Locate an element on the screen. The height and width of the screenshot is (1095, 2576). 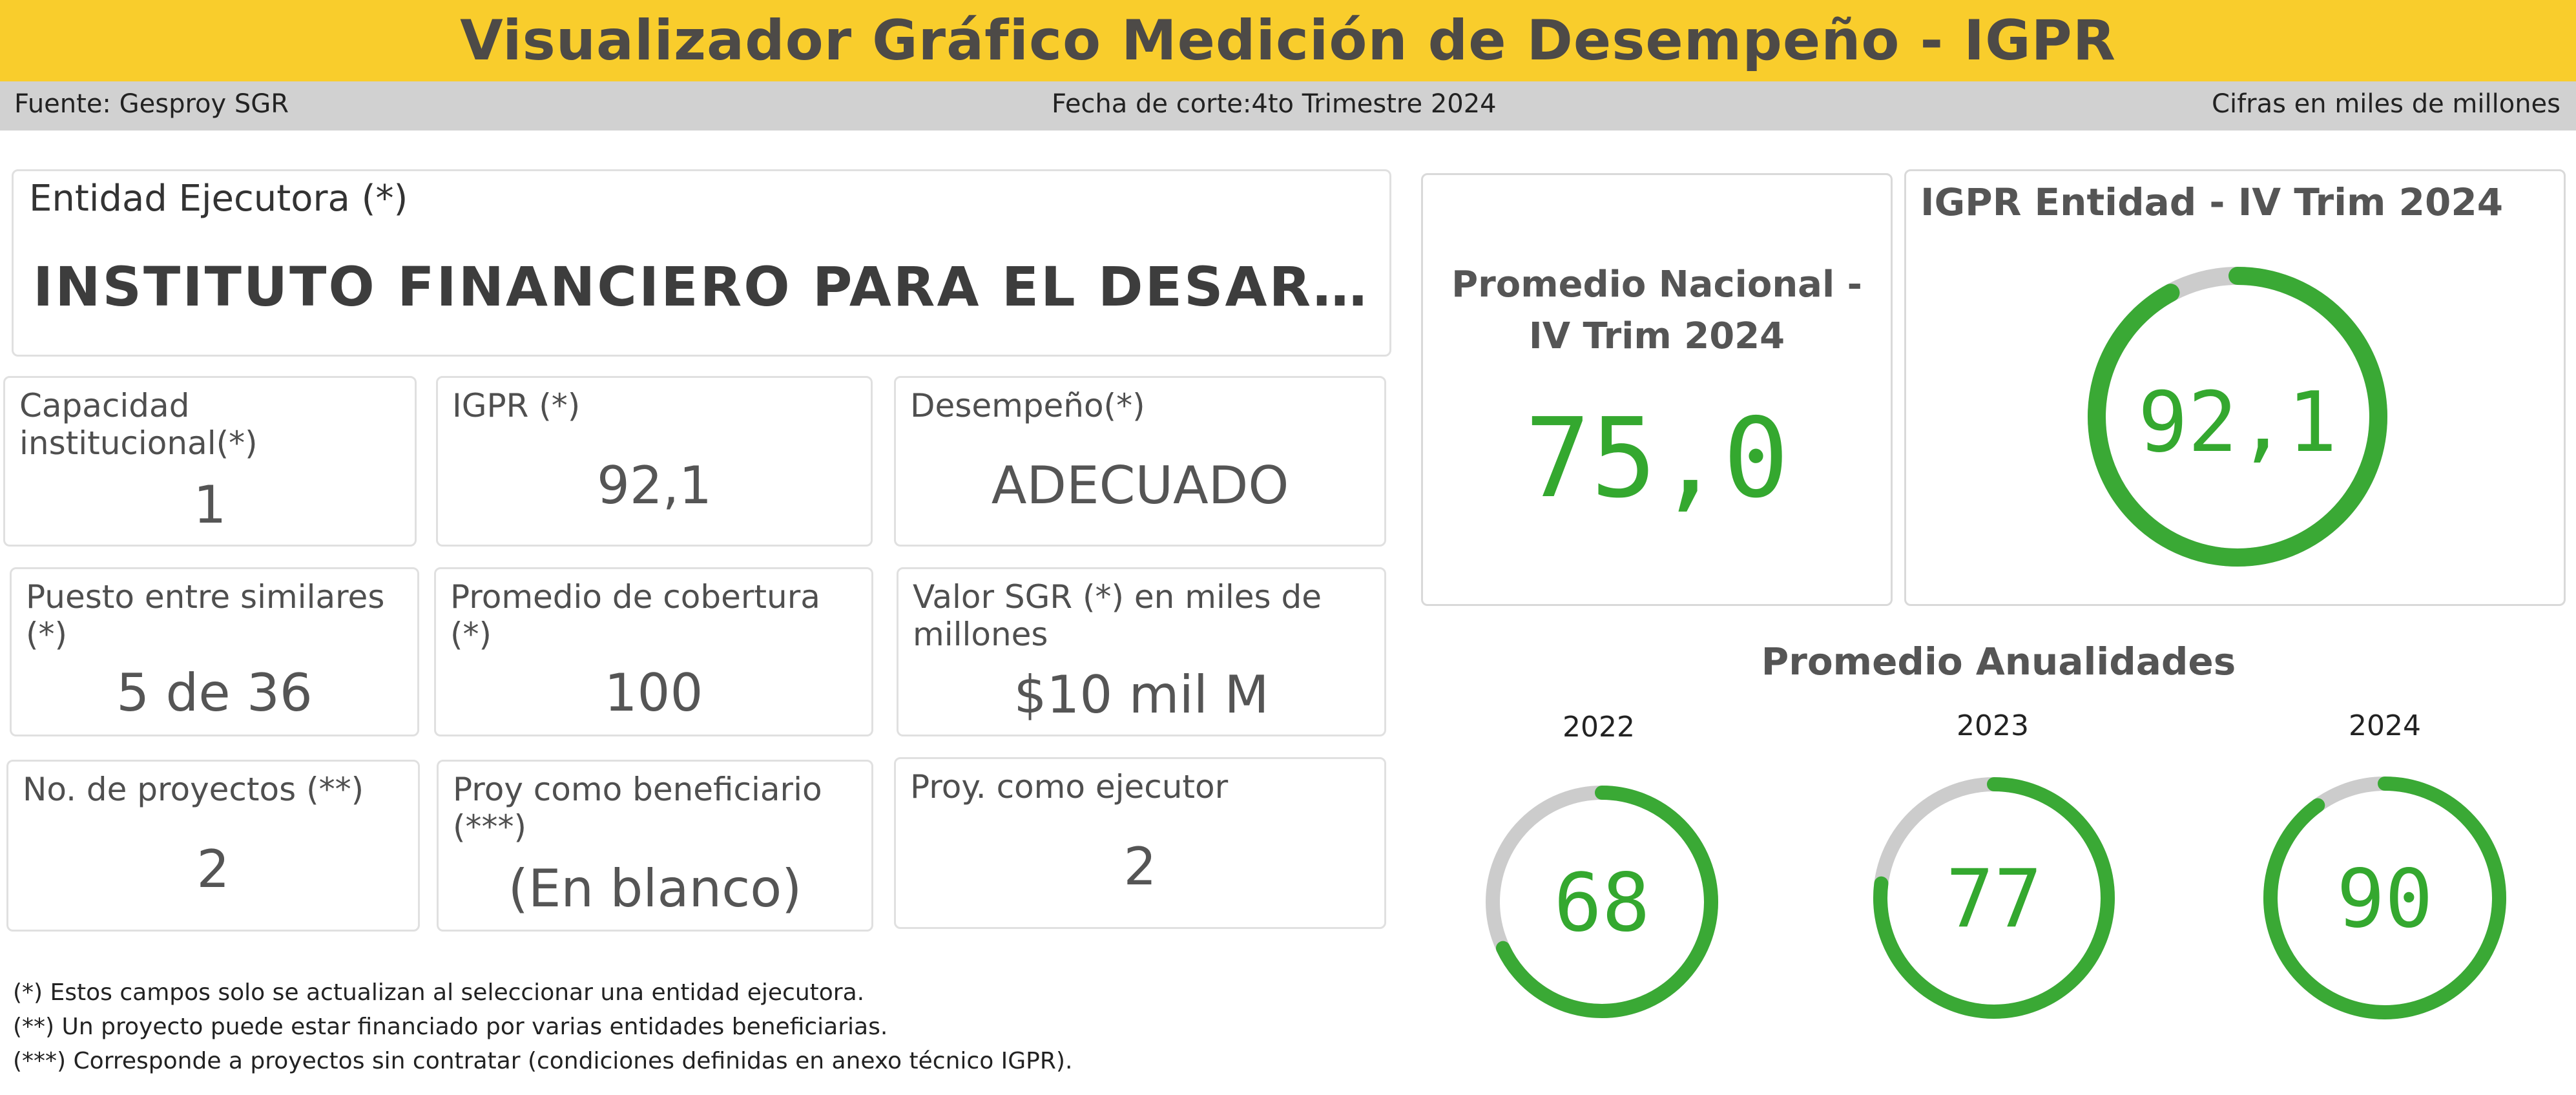
kpi-value: ADECUADO is located at coordinates (1140, 485).